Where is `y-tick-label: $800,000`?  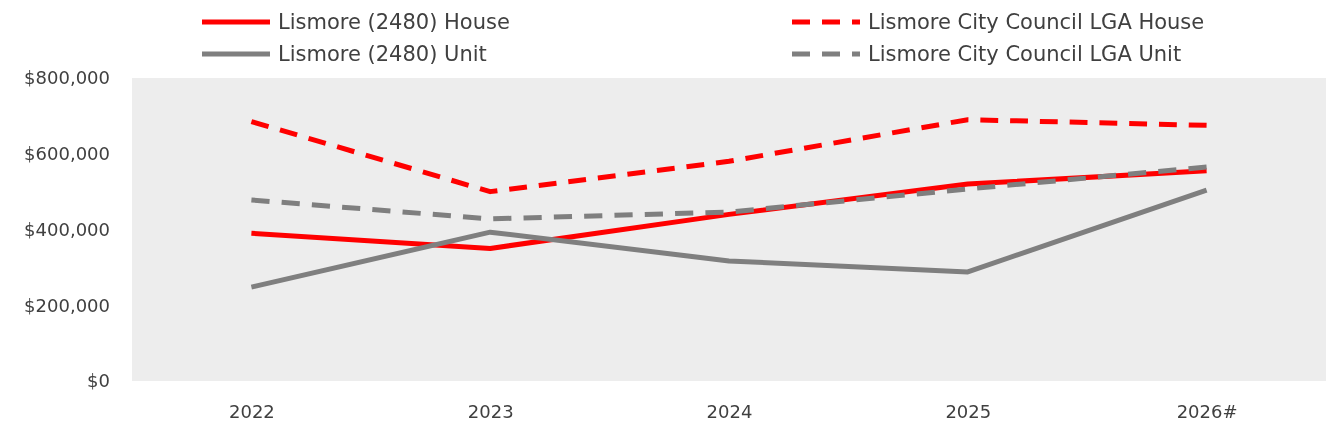 y-tick-label: $800,000 is located at coordinates (67, 78).